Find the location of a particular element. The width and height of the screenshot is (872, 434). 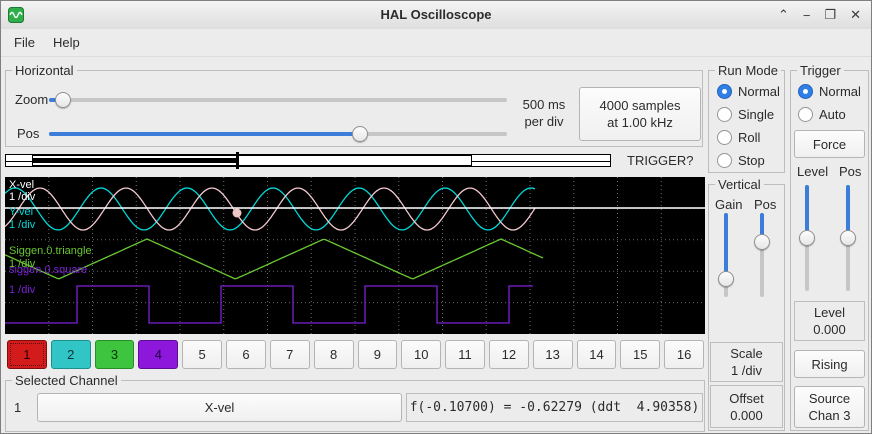

offset-value: 0.000 is located at coordinates (746, 415).